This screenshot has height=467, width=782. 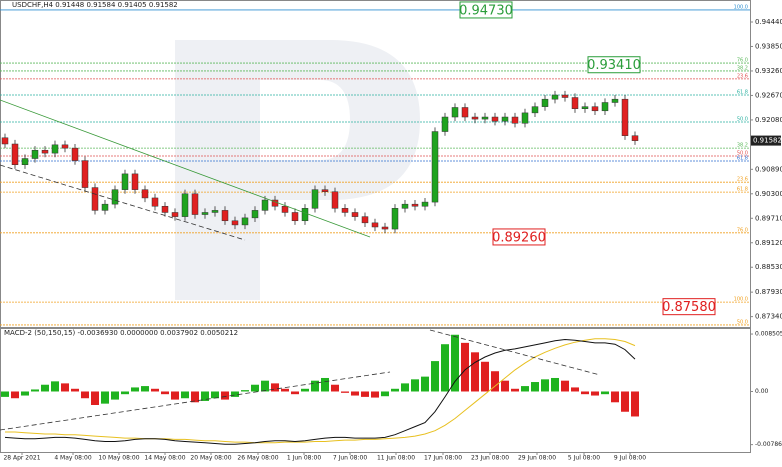 I want to click on last-price-label: 0.91582, so click(x=767, y=141).